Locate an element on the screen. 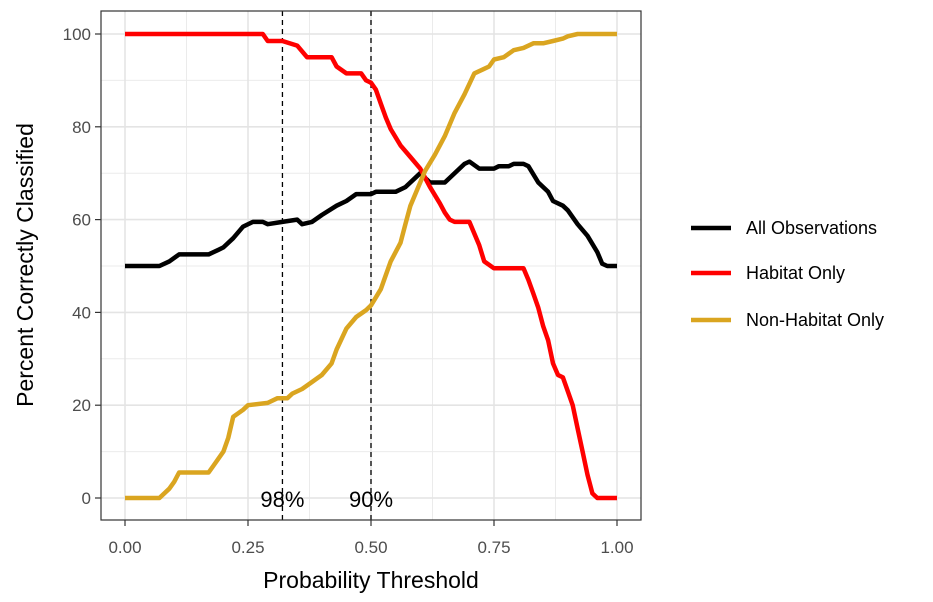 This screenshot has height=602, width=933. x-tick-label: 0.25 is located at coordinates (247, 547).